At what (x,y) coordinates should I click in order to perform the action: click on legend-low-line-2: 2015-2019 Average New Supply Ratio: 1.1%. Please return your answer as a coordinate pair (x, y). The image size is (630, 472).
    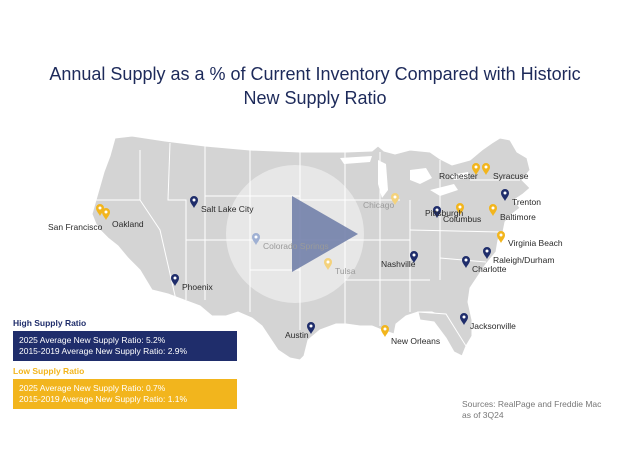
    Looking at the image, I should click on (103, 399).